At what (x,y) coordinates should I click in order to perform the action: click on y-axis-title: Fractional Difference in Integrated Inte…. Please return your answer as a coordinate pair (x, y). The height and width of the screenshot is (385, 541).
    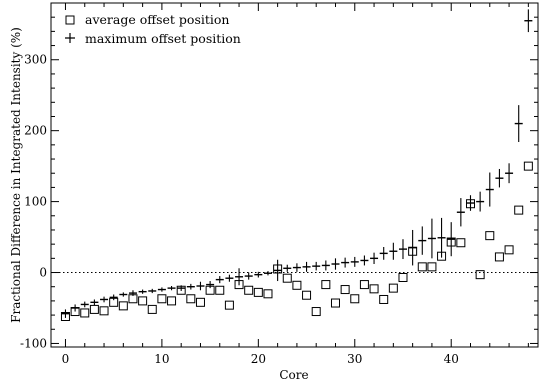
    Looking at the image, I should click on (16, 175).